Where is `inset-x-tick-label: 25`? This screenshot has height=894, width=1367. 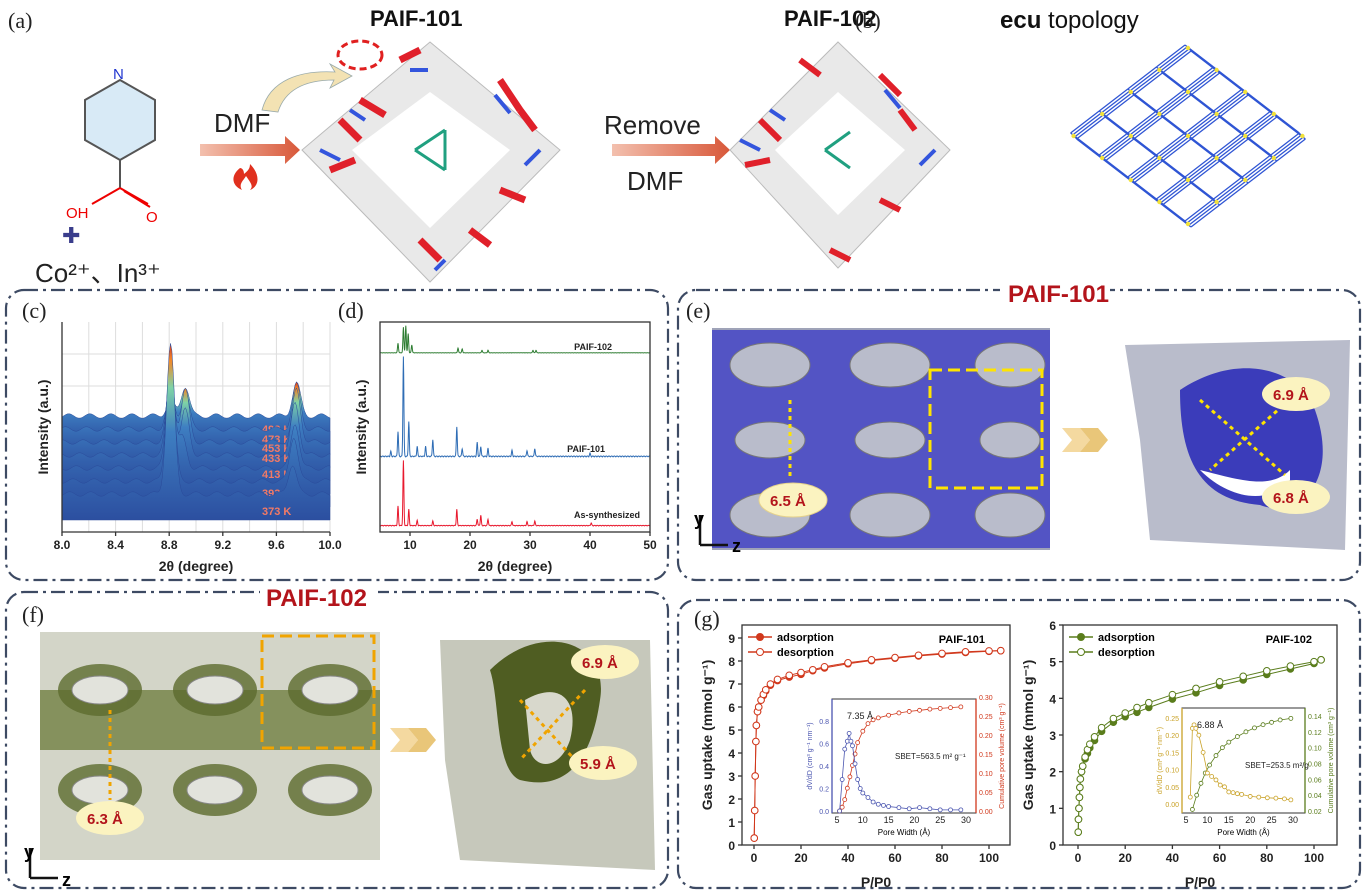 inset-x-tick-label: 25 is located at coordinates (940, 820).